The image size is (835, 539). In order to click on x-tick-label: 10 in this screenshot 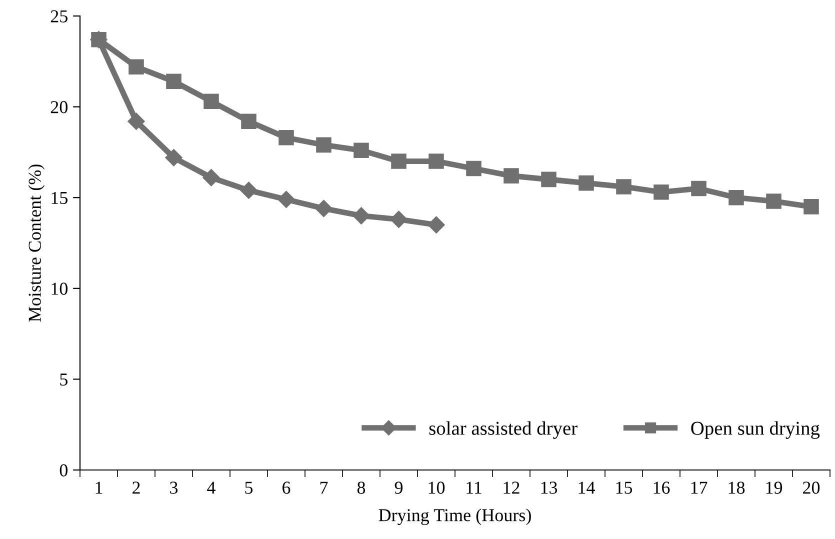, I will do `click(436, 488)`.